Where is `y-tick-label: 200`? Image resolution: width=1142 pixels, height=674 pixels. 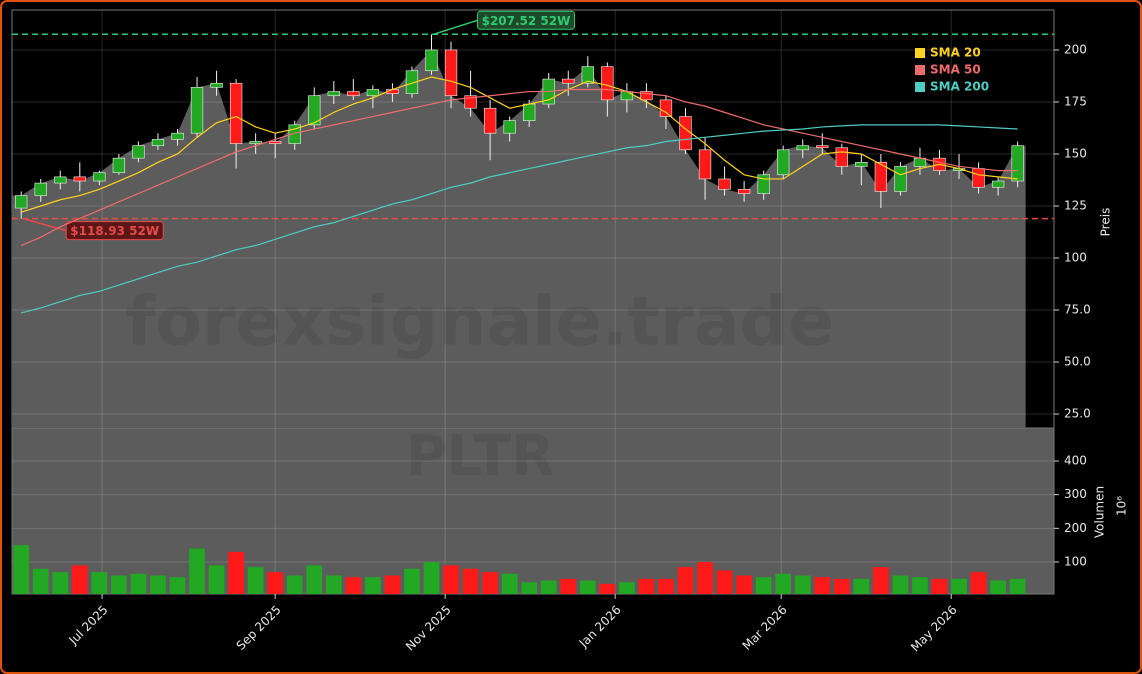
y-tick-label: 200 is located at coordinates (1075, 528).